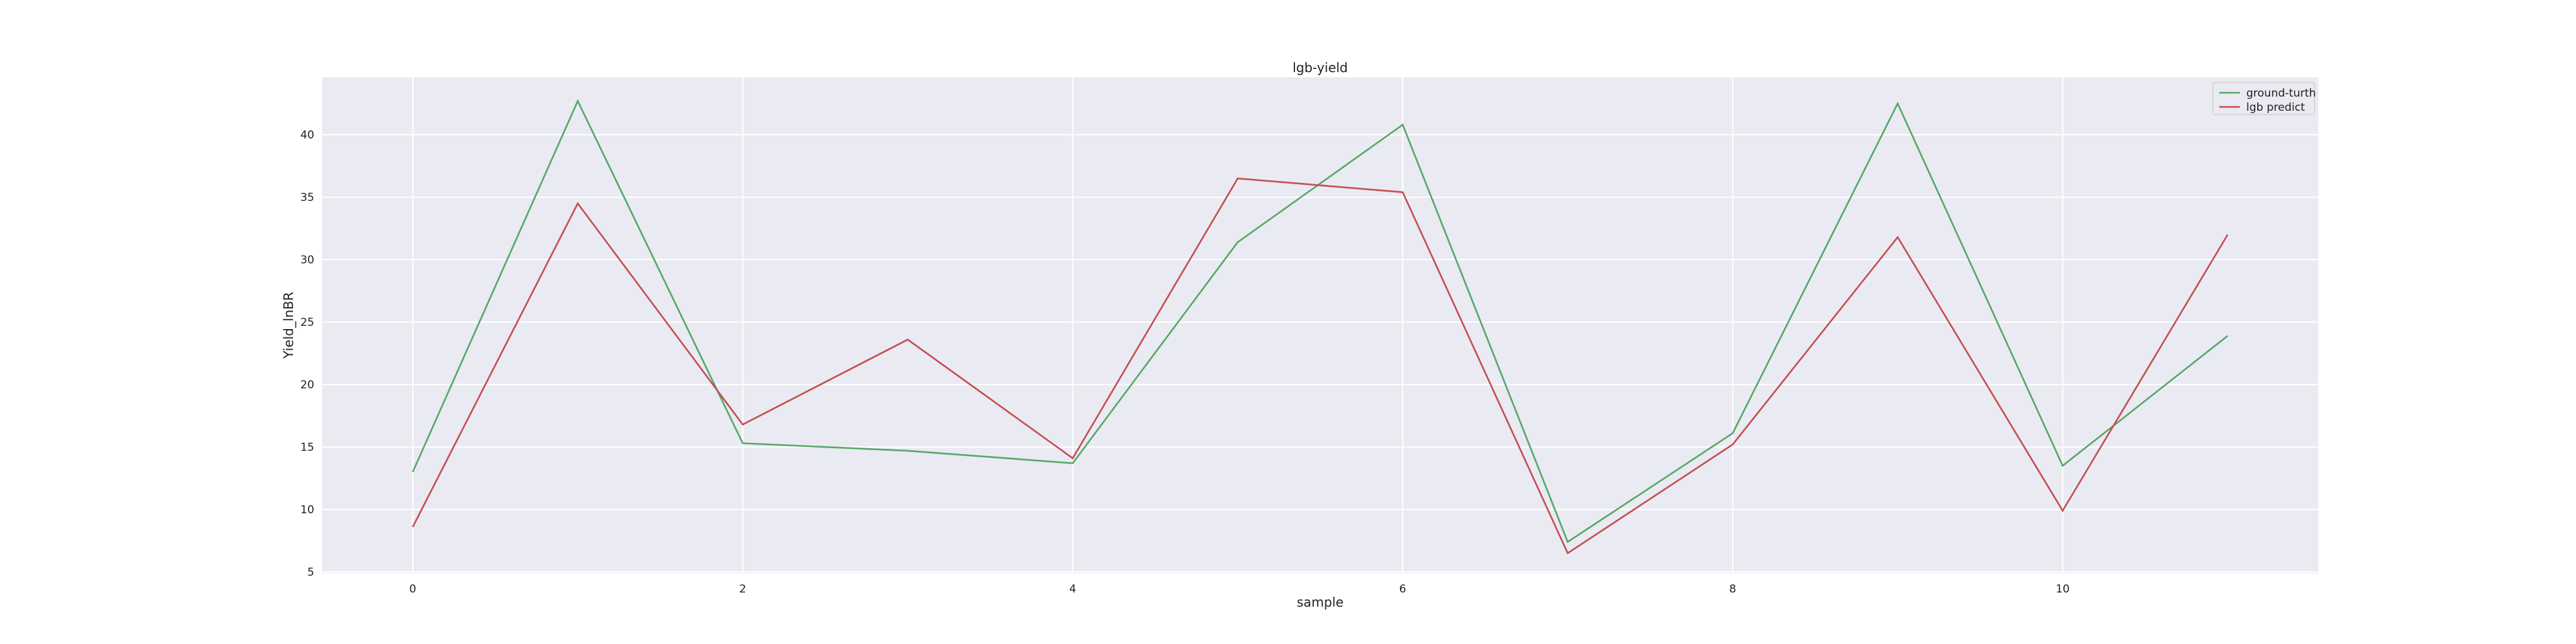 Image resolution: width=2576 pixels, height=644 pixels. I want to click on y-tick-label: 20, so click(307, 385).